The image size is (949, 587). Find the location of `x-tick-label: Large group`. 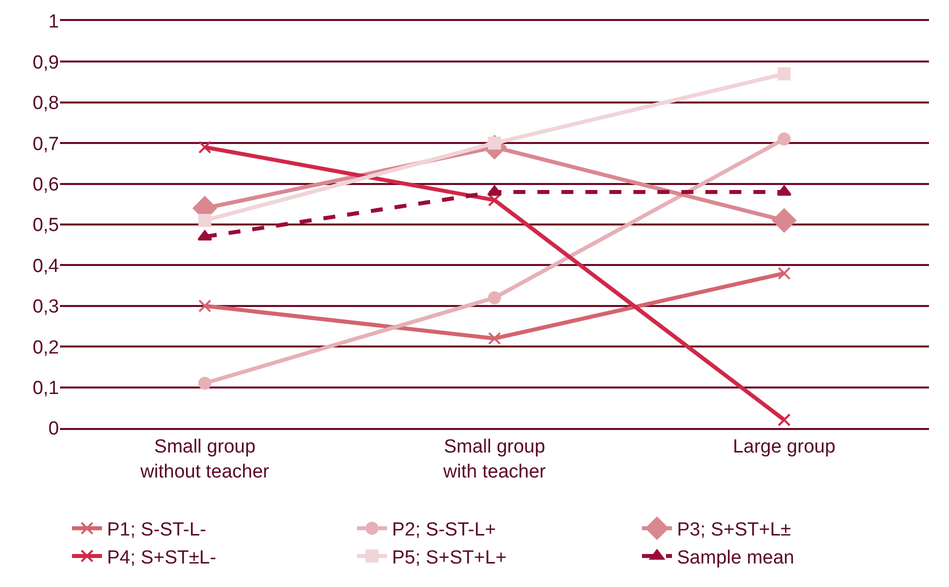

x-tick-label: Large group is located at coordinates (784, 447).